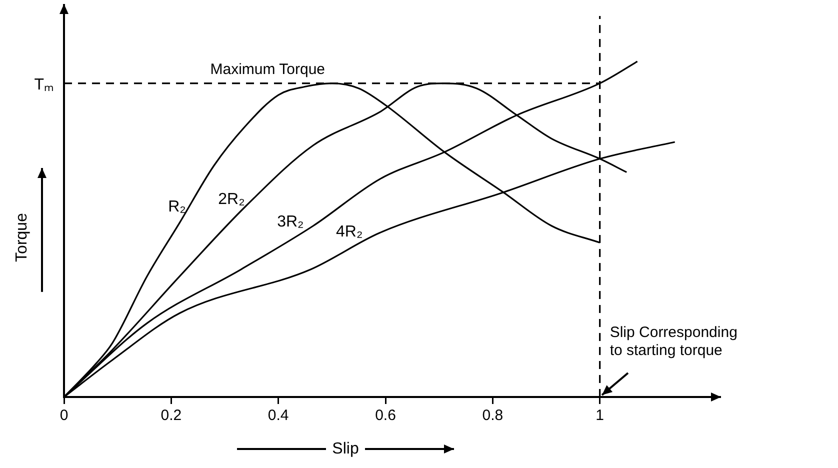 Image resolution: width=838 pixels, height=468 pixels. Describe the element at coordinates (44, 85) in the screenshot. I see `ref-line-label: Tₘ` at that location.